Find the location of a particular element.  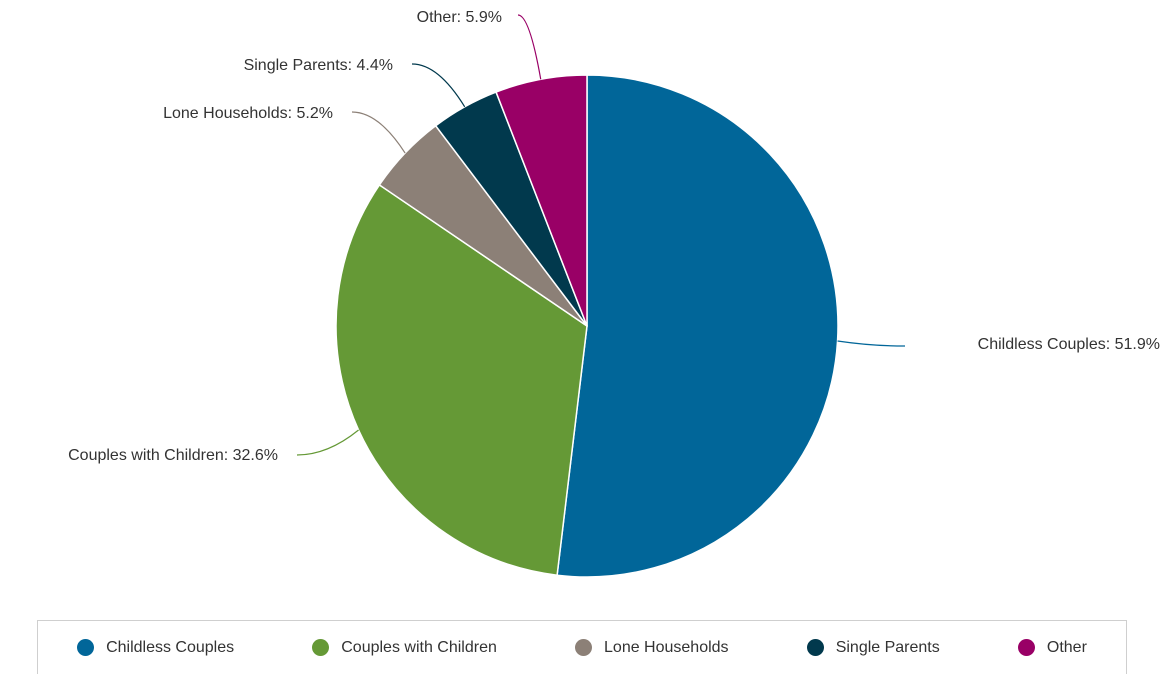

legend-label: Lone Households is located at coordinates (666, 647).